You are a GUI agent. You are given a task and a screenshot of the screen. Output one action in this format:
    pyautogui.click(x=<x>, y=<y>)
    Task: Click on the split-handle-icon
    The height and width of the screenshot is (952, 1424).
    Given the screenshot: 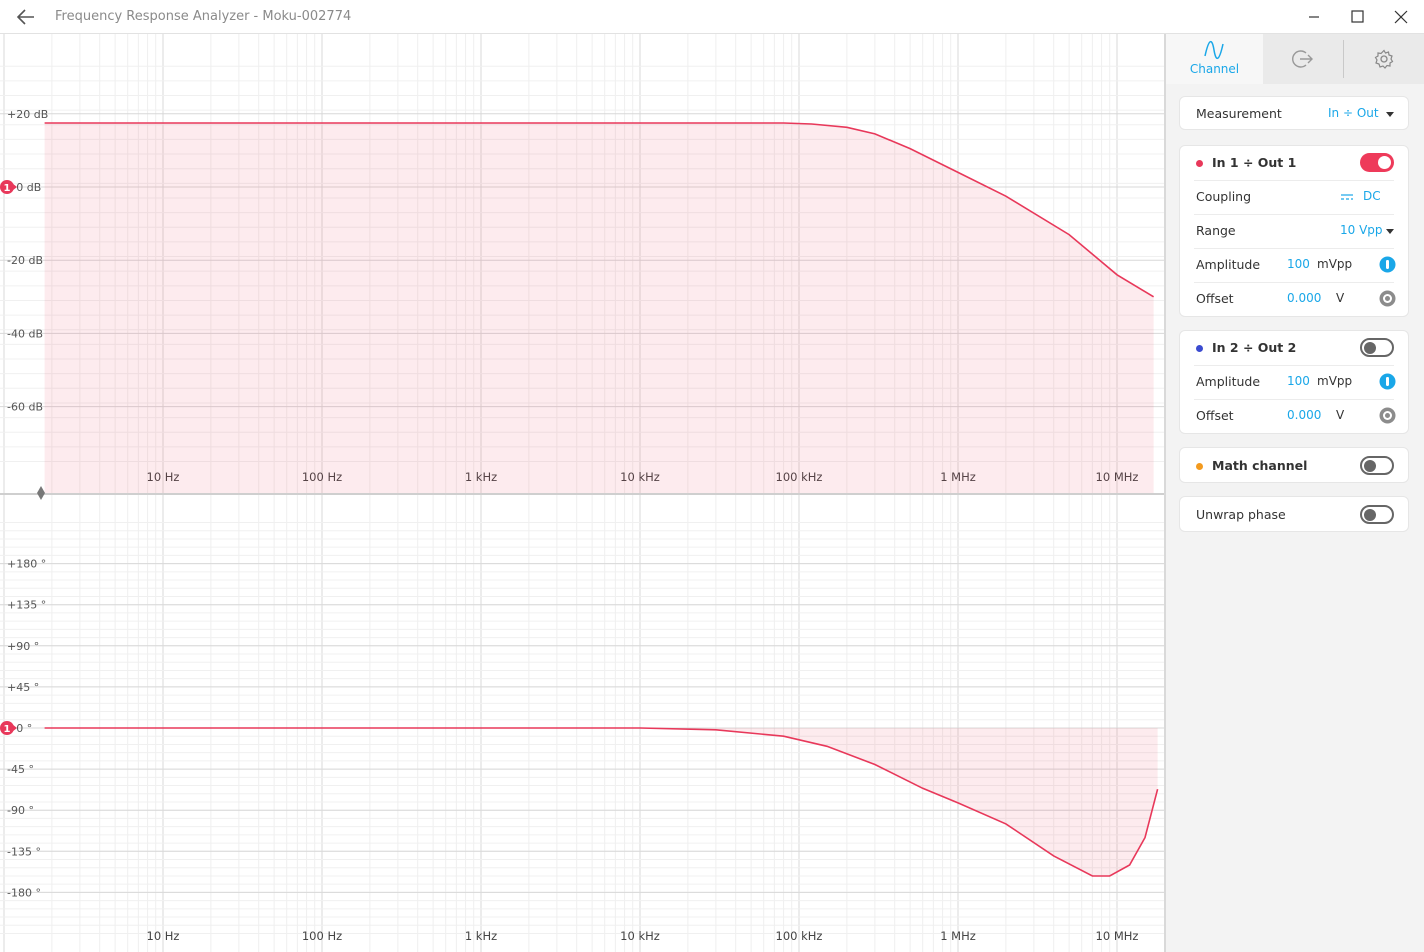 What is the action you would take?
    pyautogui.click(x=41, y=493)
    